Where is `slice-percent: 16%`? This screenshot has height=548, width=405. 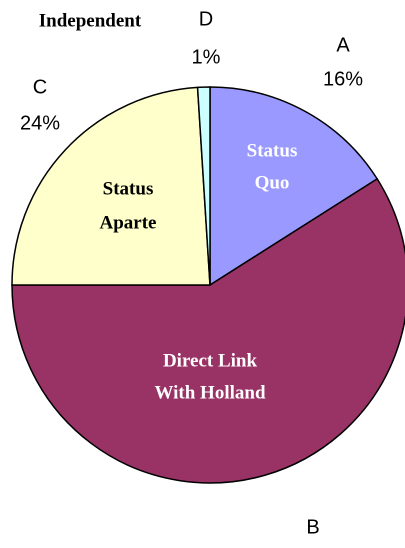 slice-percent: 16% is located at coordinates (343, 79).